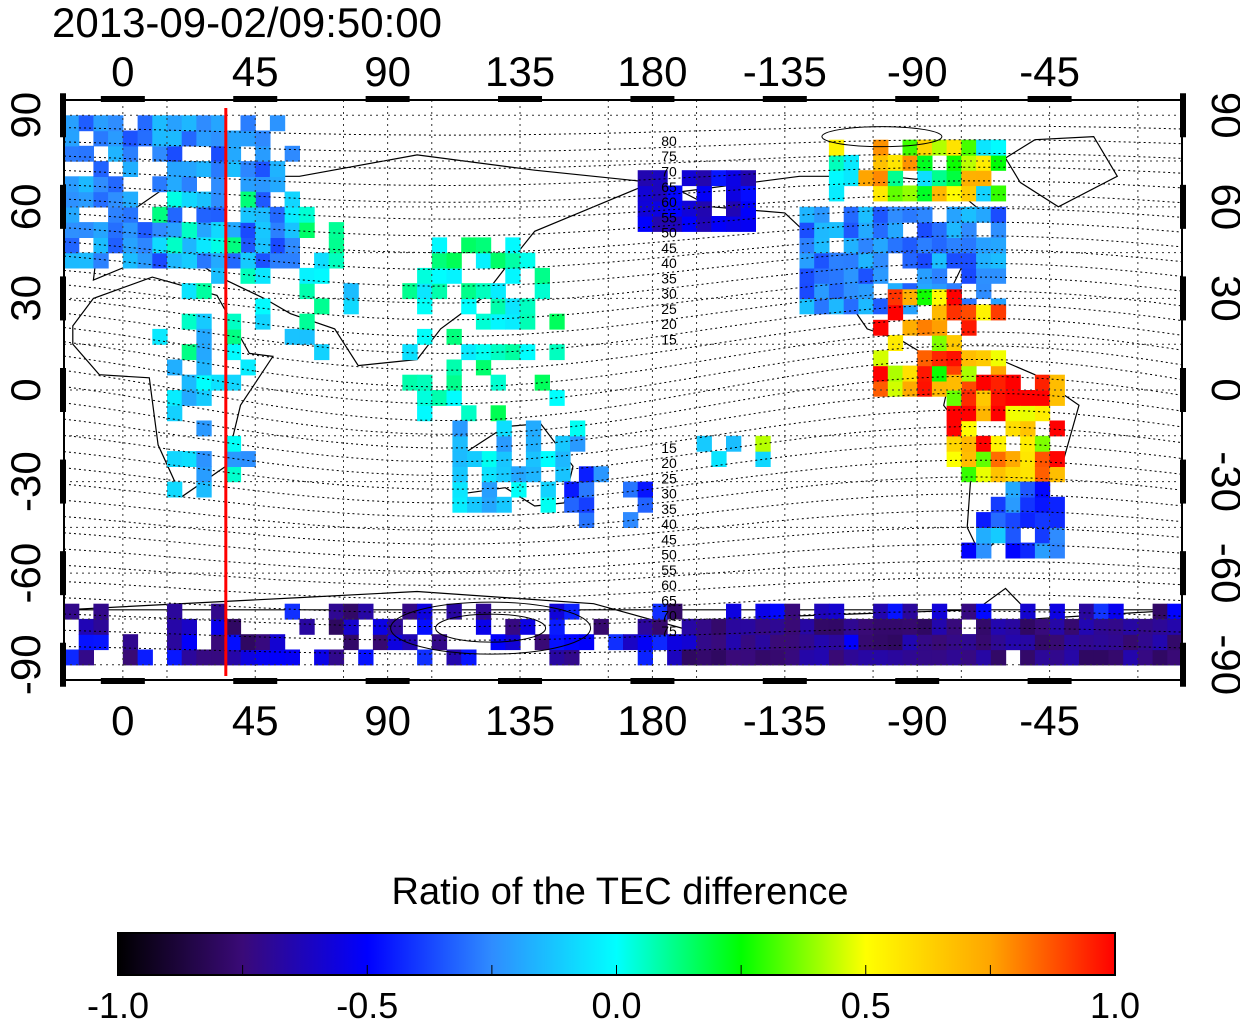  Describe the element at coordinates (669, 509) in the screenshot. I see `contour-label-south: 35` at that location.